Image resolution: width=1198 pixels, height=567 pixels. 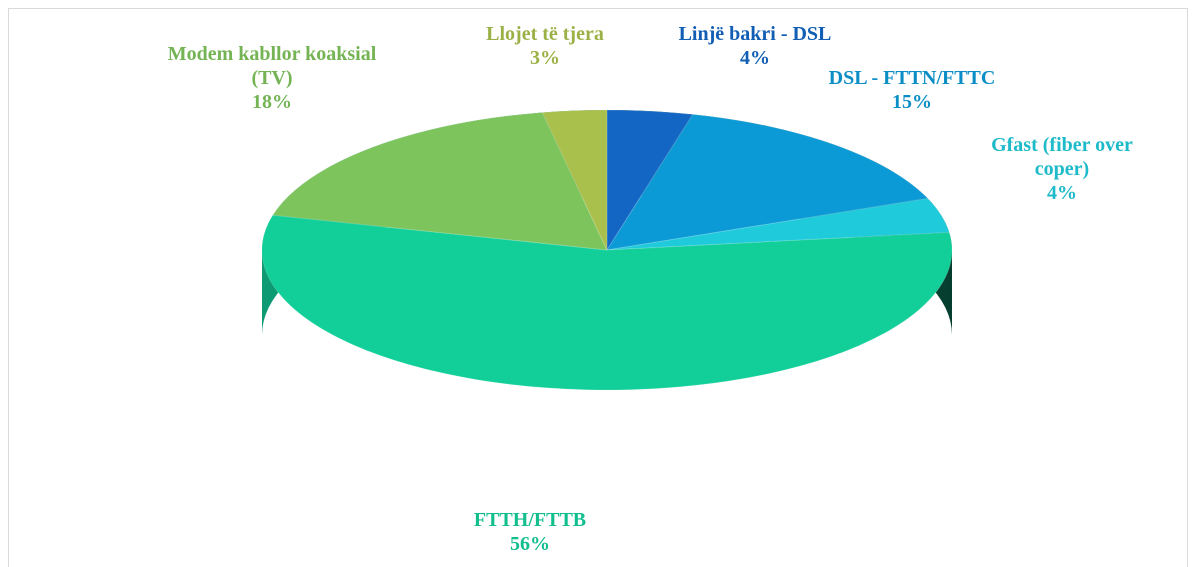 What do you see at coordinates (272, 66) in the screenshot?
I see `label-name: Modem kabllor koaksial (TV)` at bounding box center [272, 66].